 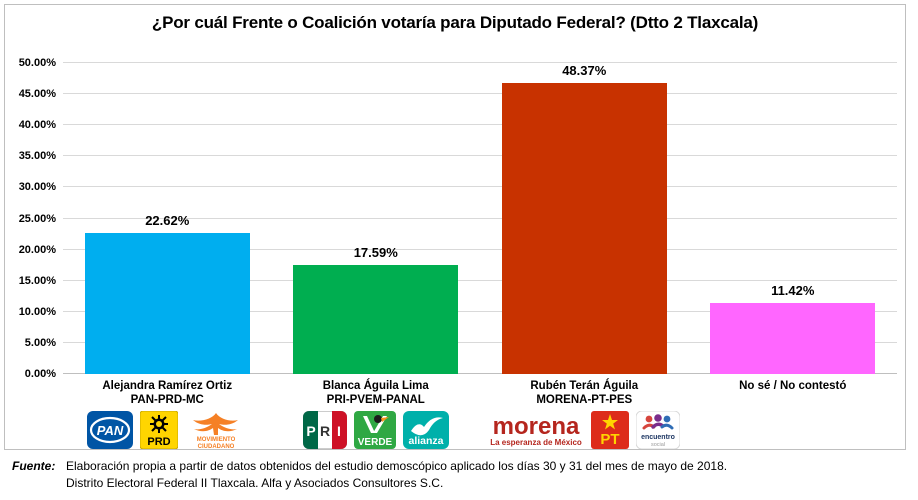 I want to click on prd-logo-icon: PRD, so click(x=159, y=430).